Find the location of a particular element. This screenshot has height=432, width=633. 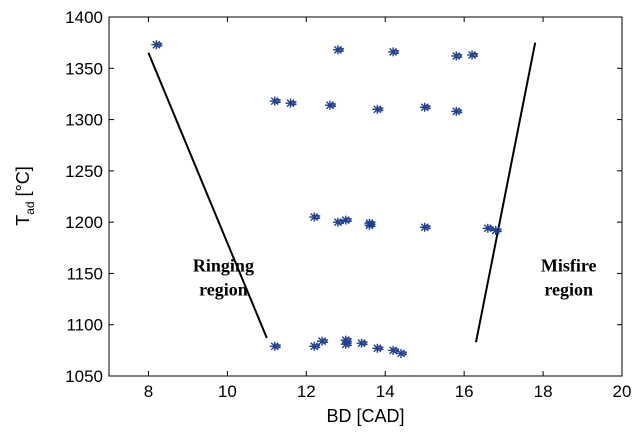

x-tick-label-3: 14 is located at coordinates (385, 391).